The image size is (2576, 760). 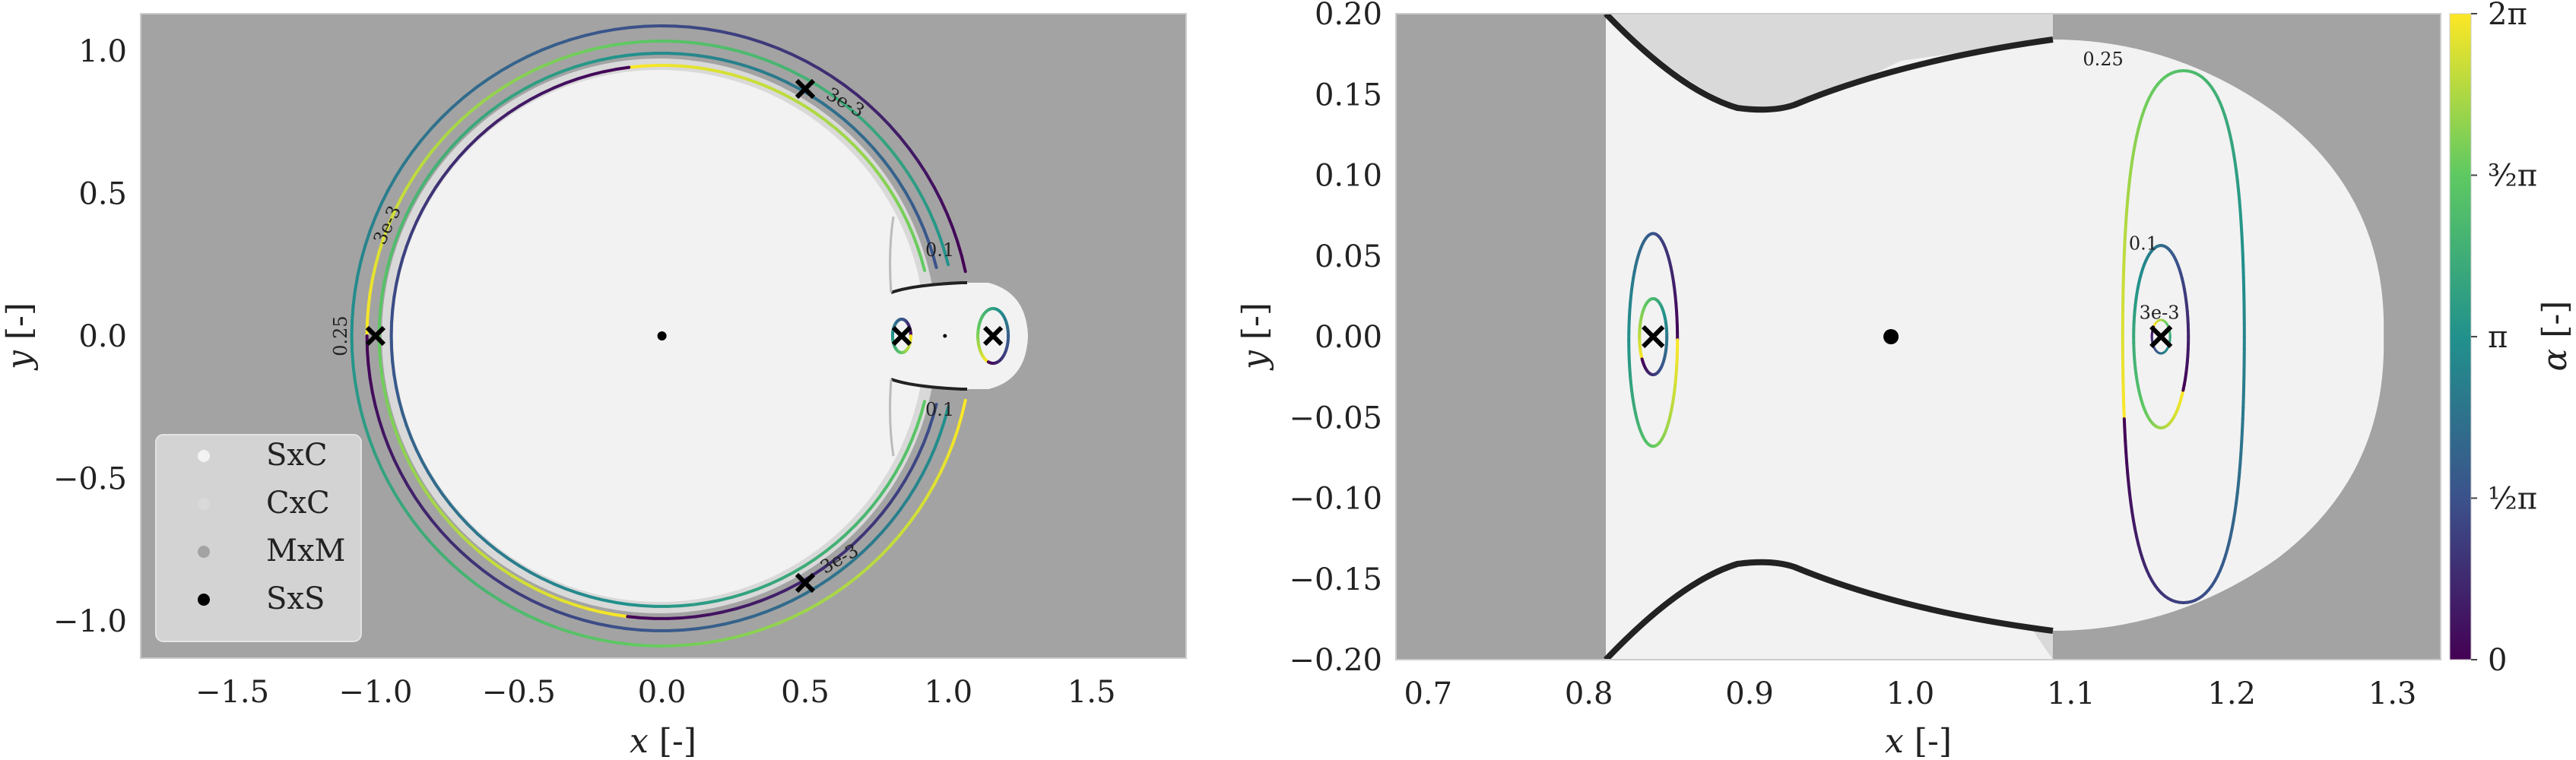 What do you see at coordinates (1829, 63) in the screenshot?
I see `right-upper-boundary` at bounding box center [1829, 63].